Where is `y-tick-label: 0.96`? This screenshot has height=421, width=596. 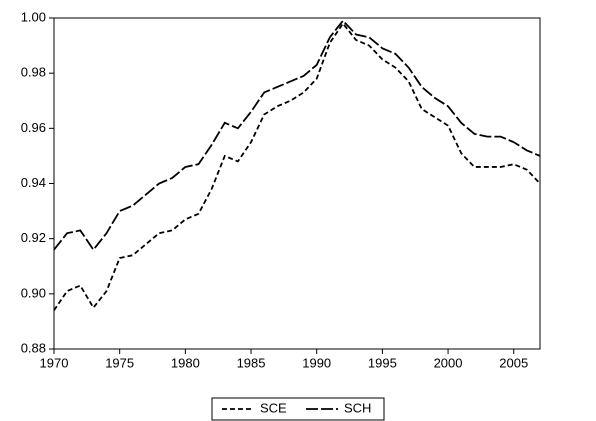
y-tick-label: 0.96 is located at coordinates (33, 127).